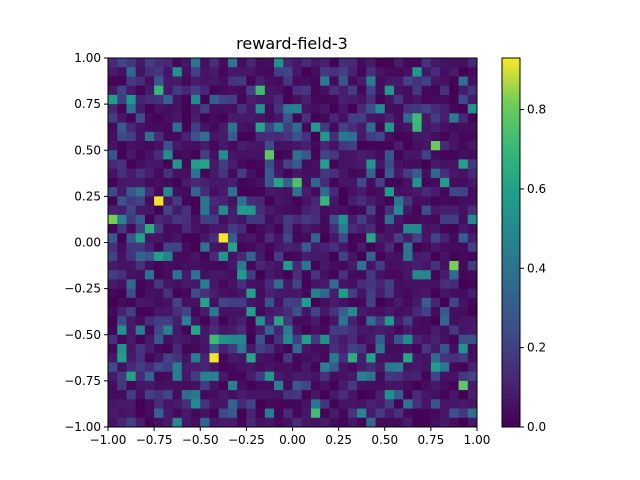  Describe the element at coordinates (536, 110) in the screenshot. I see `colorbar-tick-label: 0.8` at that location.